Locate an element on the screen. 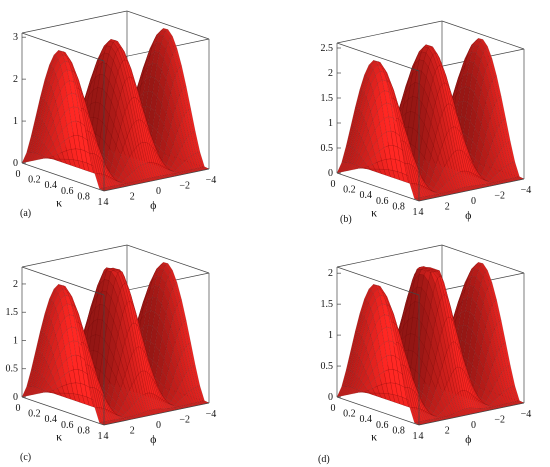  panel-label: (a) is located at coordinates (25, 213).